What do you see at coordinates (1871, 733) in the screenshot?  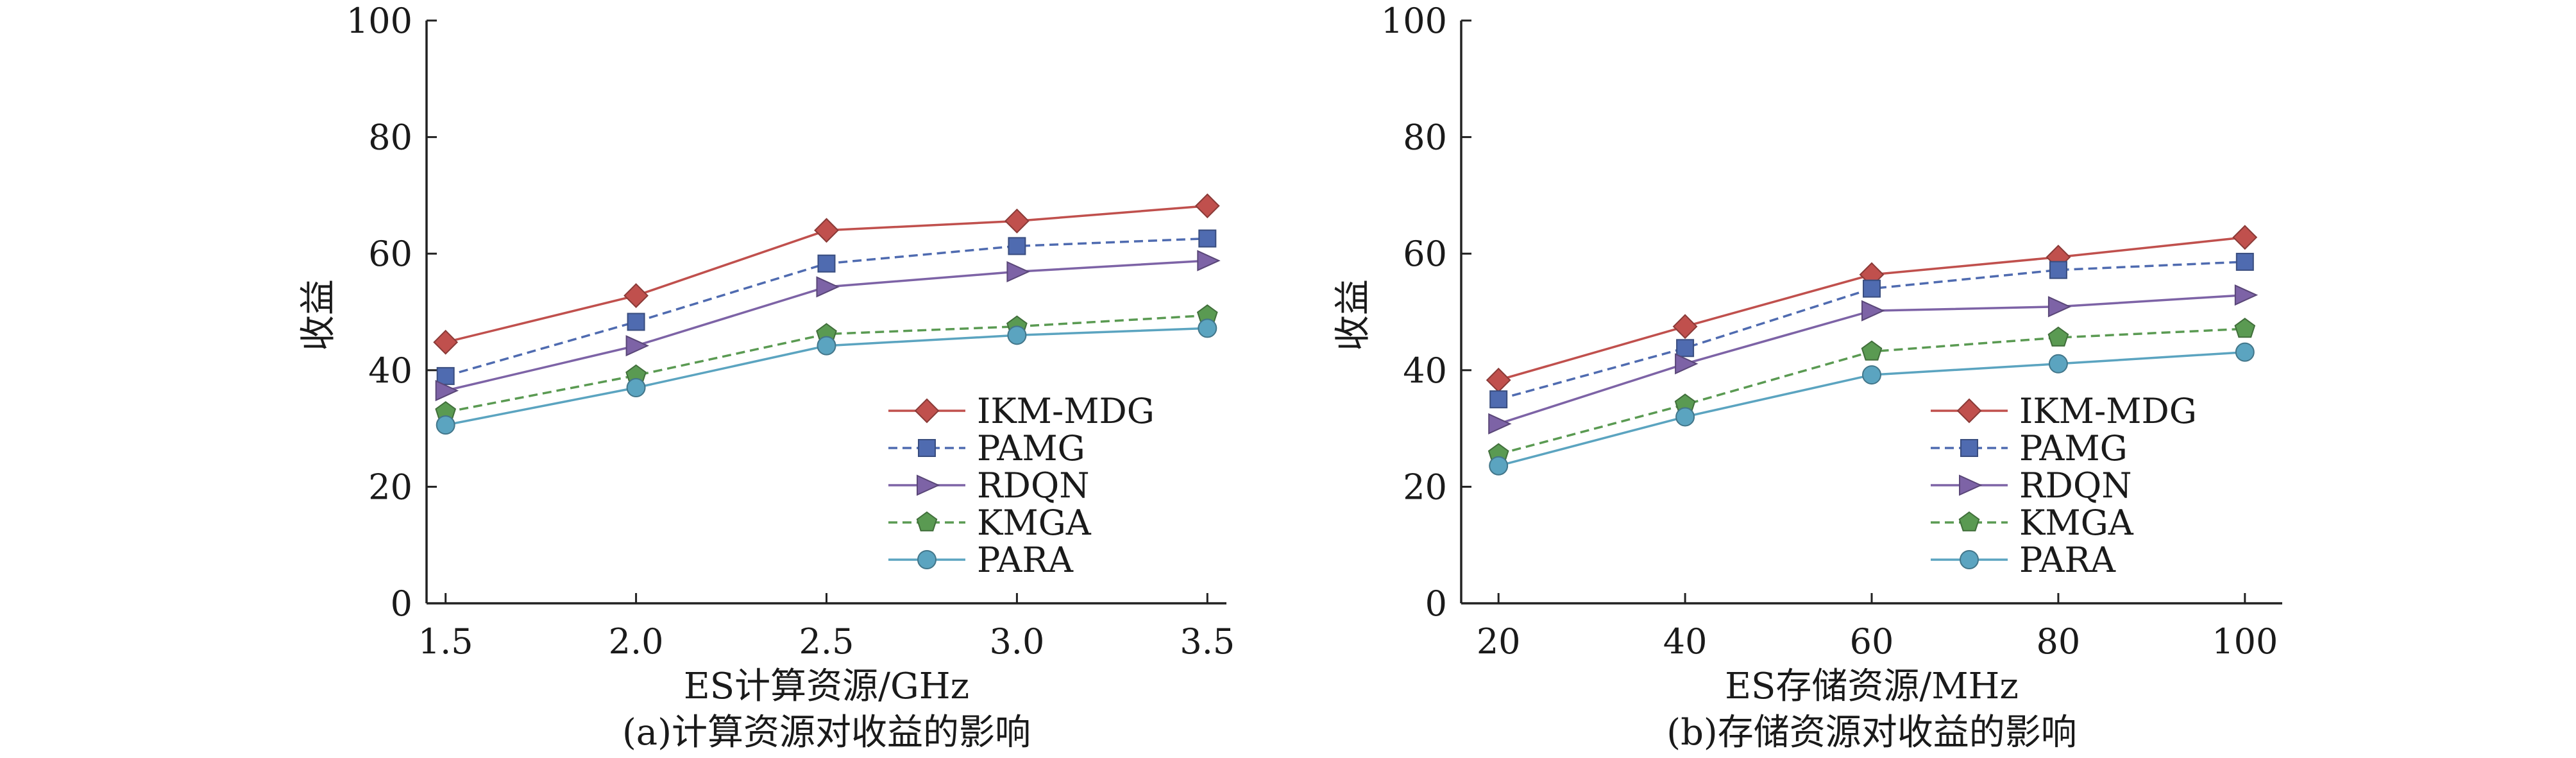 I see `figure-caption: (b)存储资源对收益的影响` at bounding box center [1871, 733].